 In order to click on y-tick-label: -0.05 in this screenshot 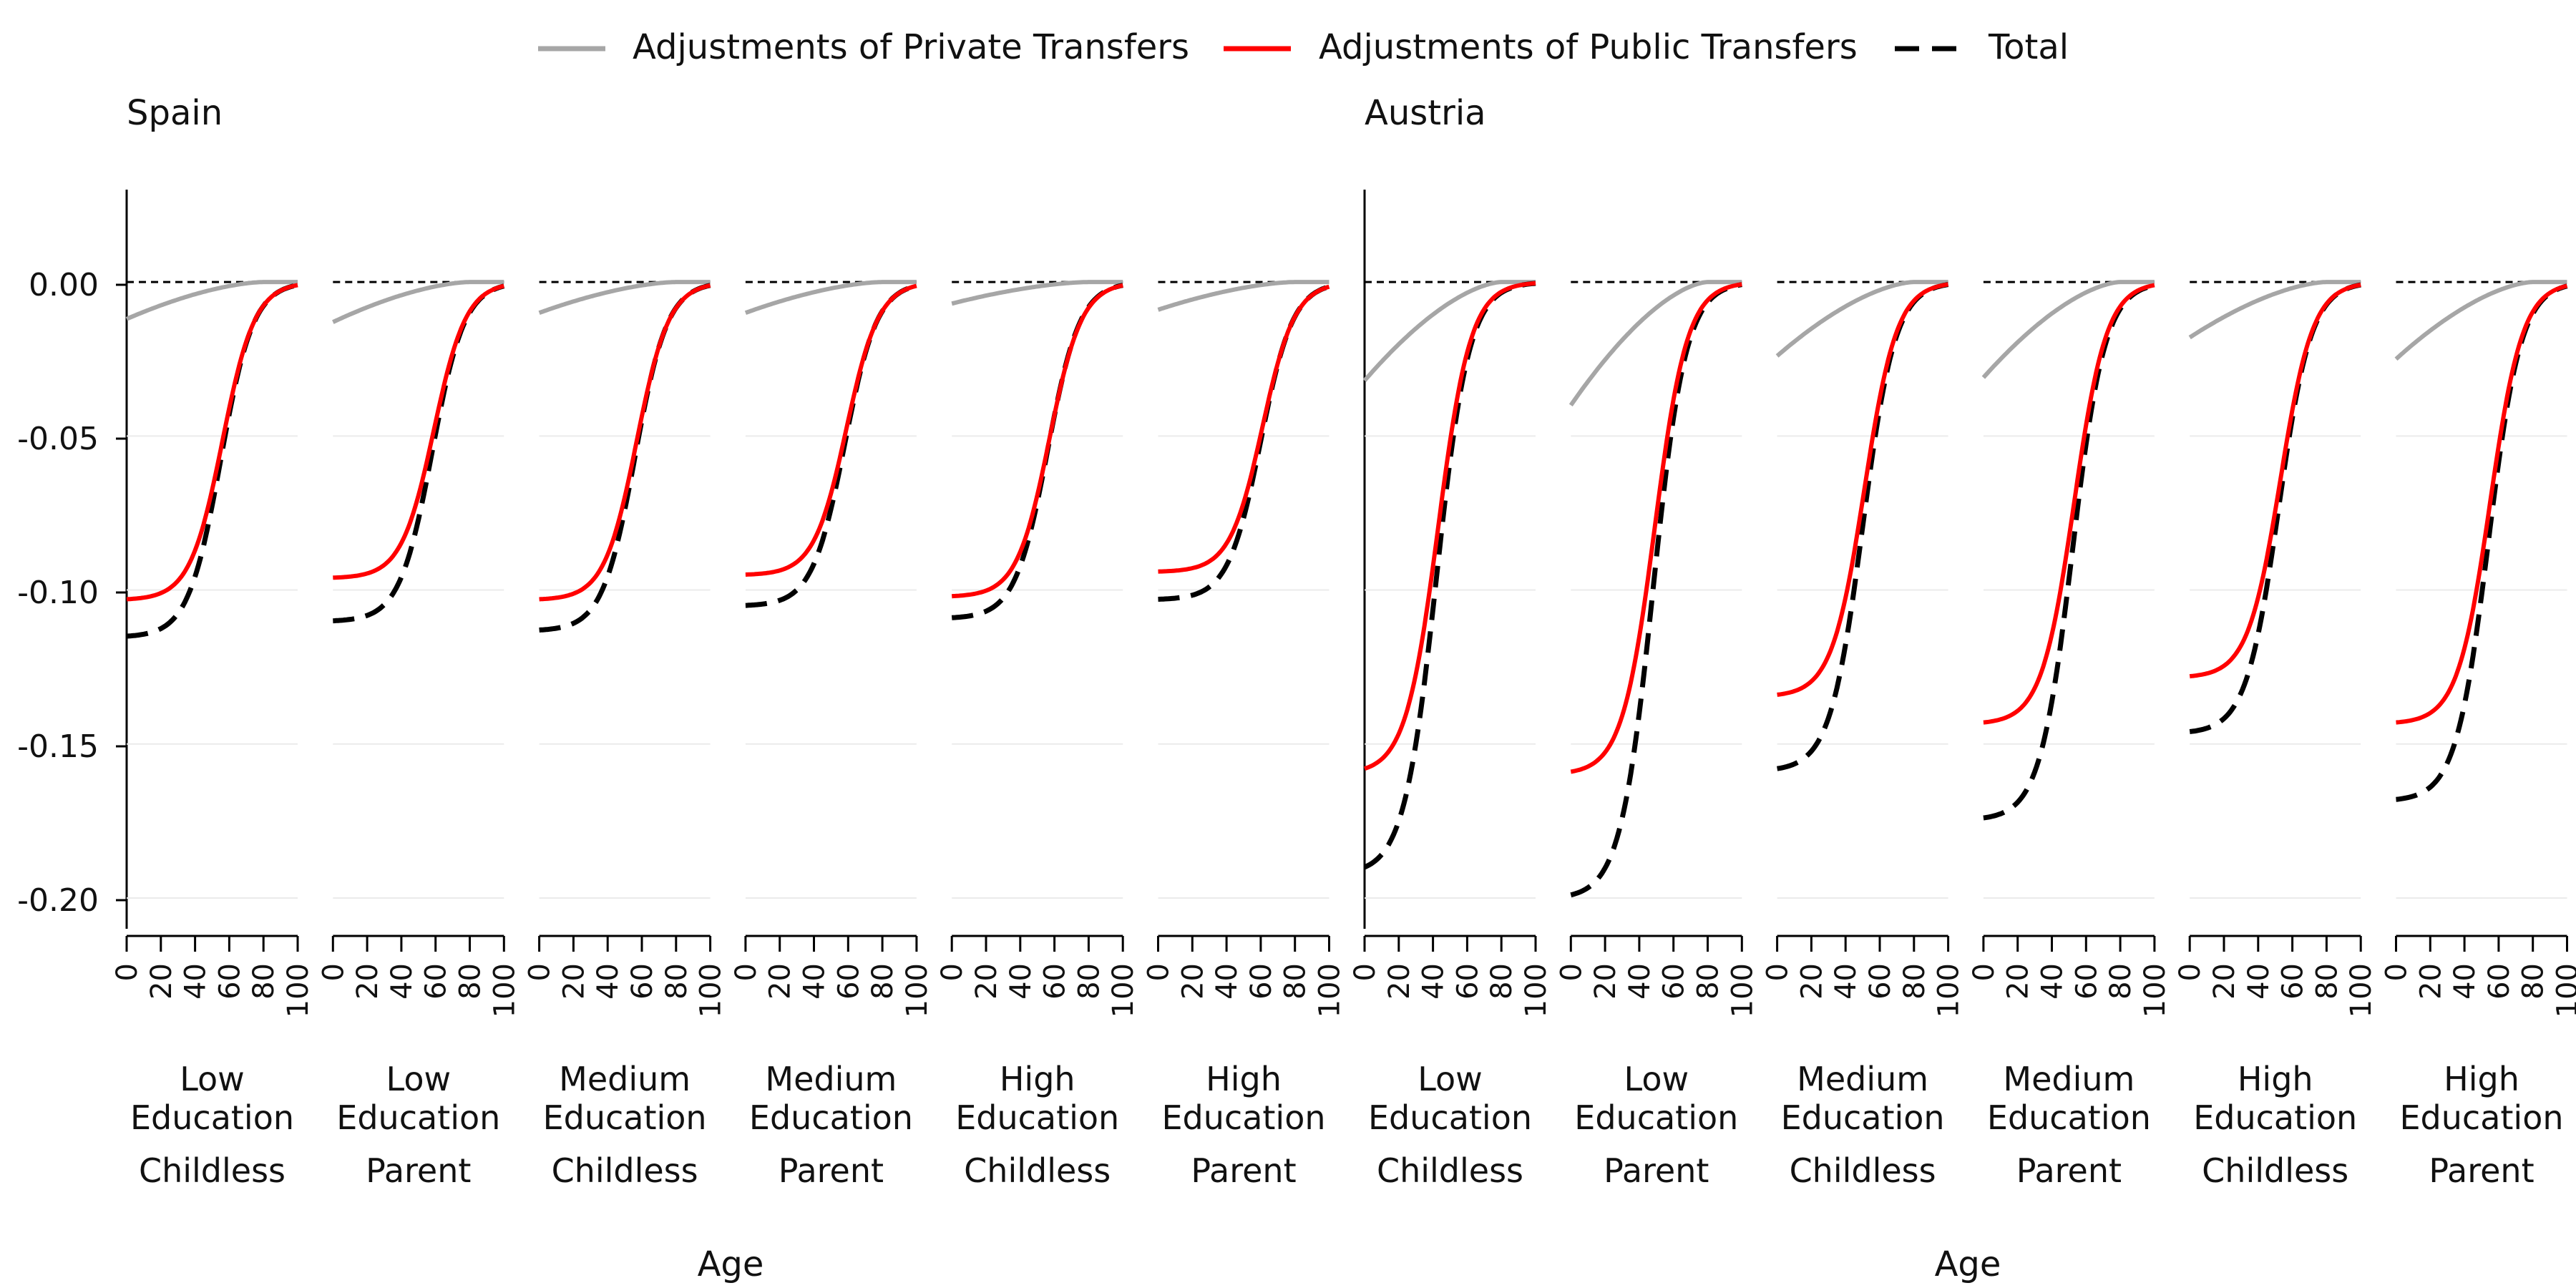, I will do `click(58, 439)`.